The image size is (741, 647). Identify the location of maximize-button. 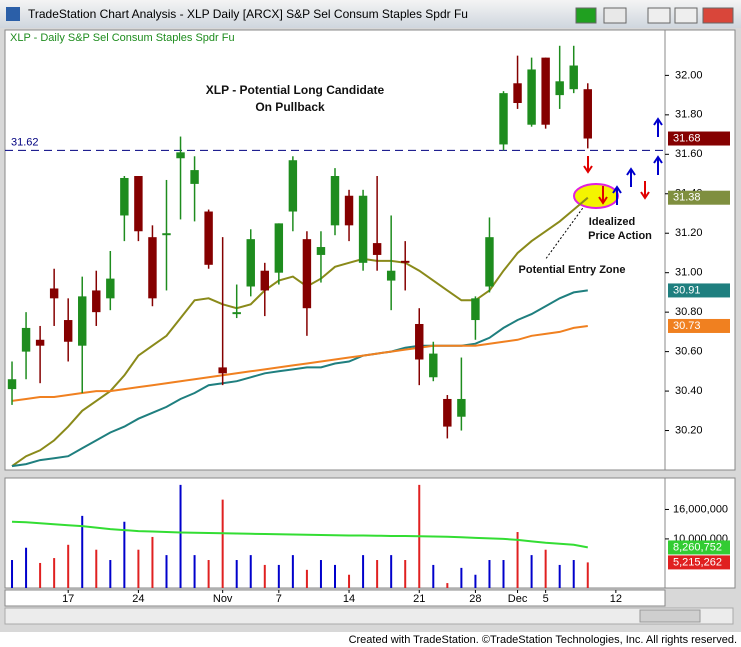
(686, 15).